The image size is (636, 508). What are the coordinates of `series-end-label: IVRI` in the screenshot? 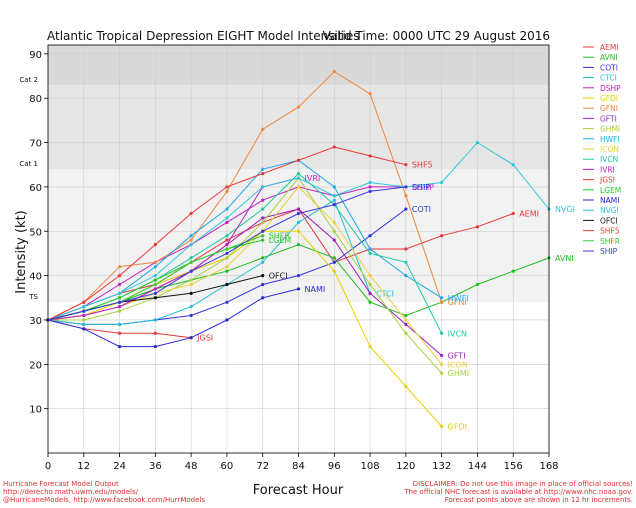 It's located at (313, 178).